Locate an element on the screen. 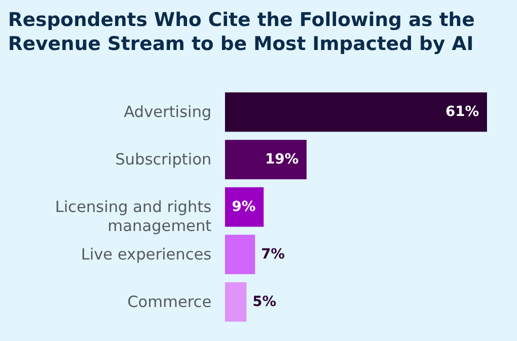 The height and width of the screenshot is (341, 517). data-label: 61% is located at coordinates (462, 112).